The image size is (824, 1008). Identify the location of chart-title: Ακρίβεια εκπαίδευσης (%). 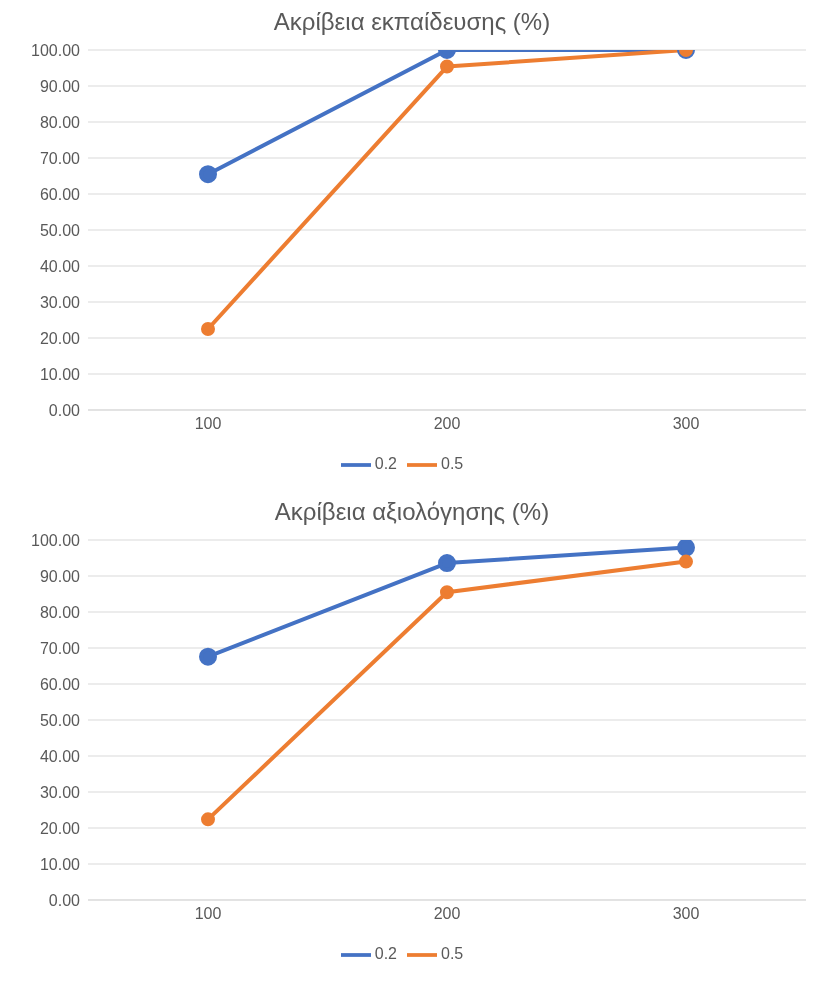
(412, 22).